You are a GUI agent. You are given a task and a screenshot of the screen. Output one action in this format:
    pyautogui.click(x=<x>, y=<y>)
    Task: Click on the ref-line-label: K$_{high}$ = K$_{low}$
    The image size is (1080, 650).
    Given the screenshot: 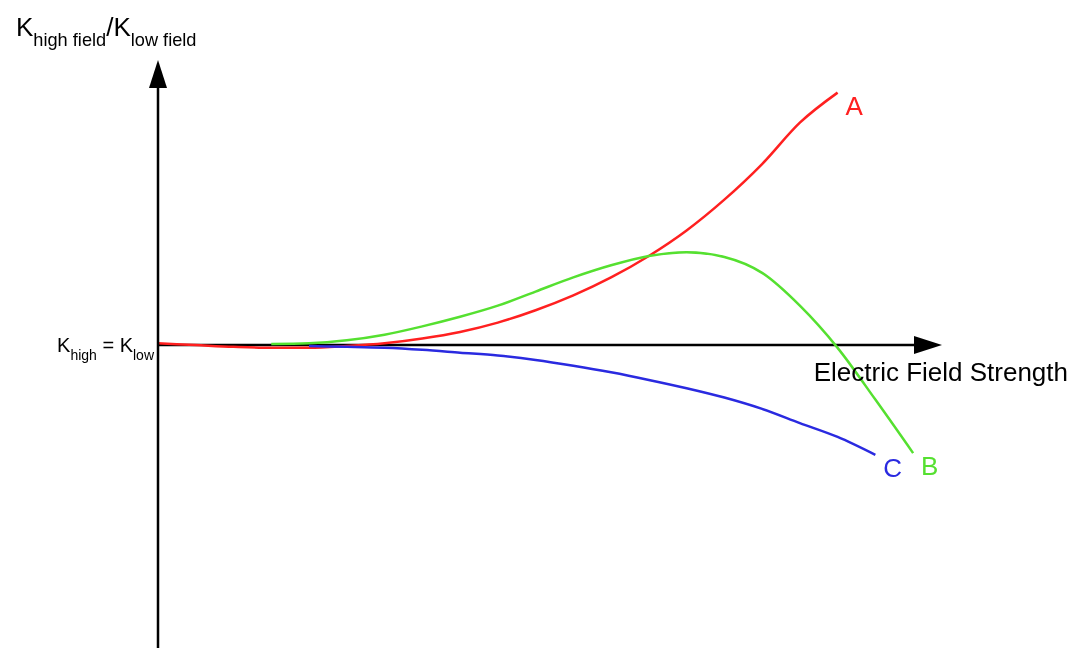 What is the action you would take?
    pyautogui.click(x=106, y=349)
    